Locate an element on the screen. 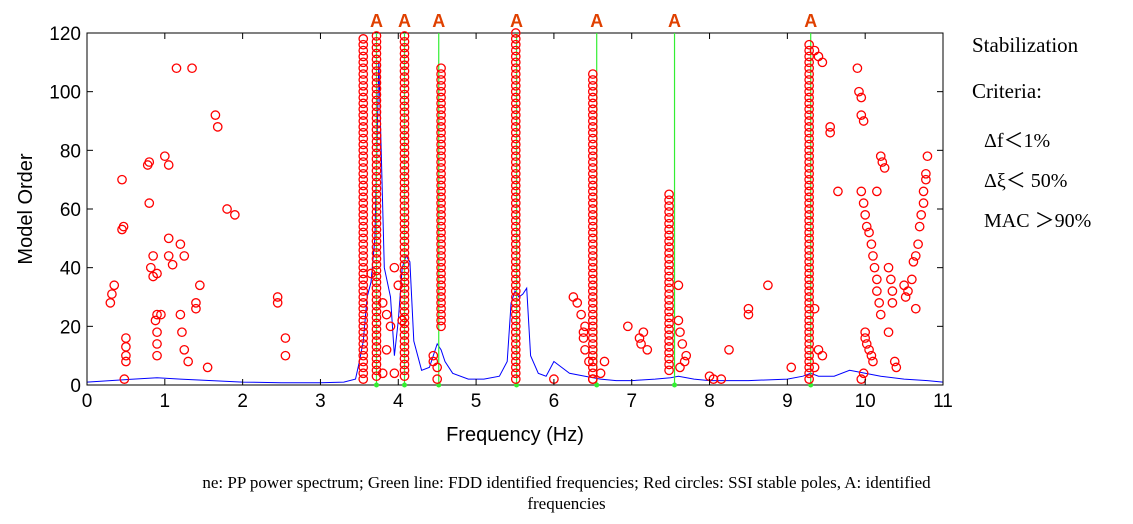 This screenshot has height=524, width=1133. y-tick-label: 60 is located at coordinates (70, 210).